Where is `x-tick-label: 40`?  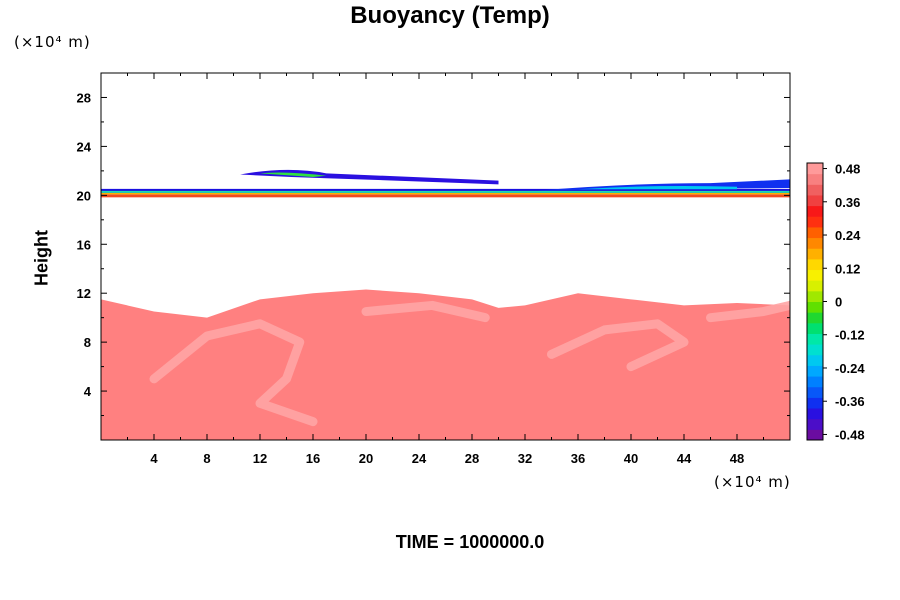
x-tick-label: 40 is located at coordinates (631, 458).